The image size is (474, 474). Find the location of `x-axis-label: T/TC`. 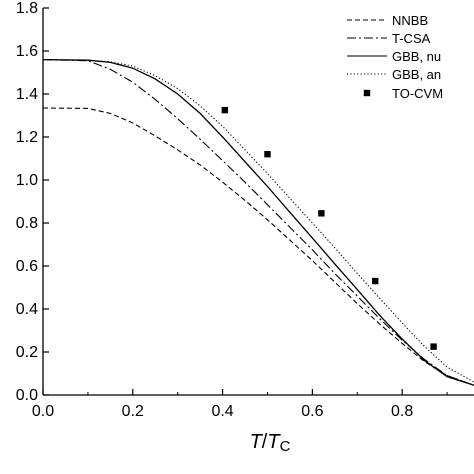

x-axis-label: T/TC is located at coordinates (270, 443).